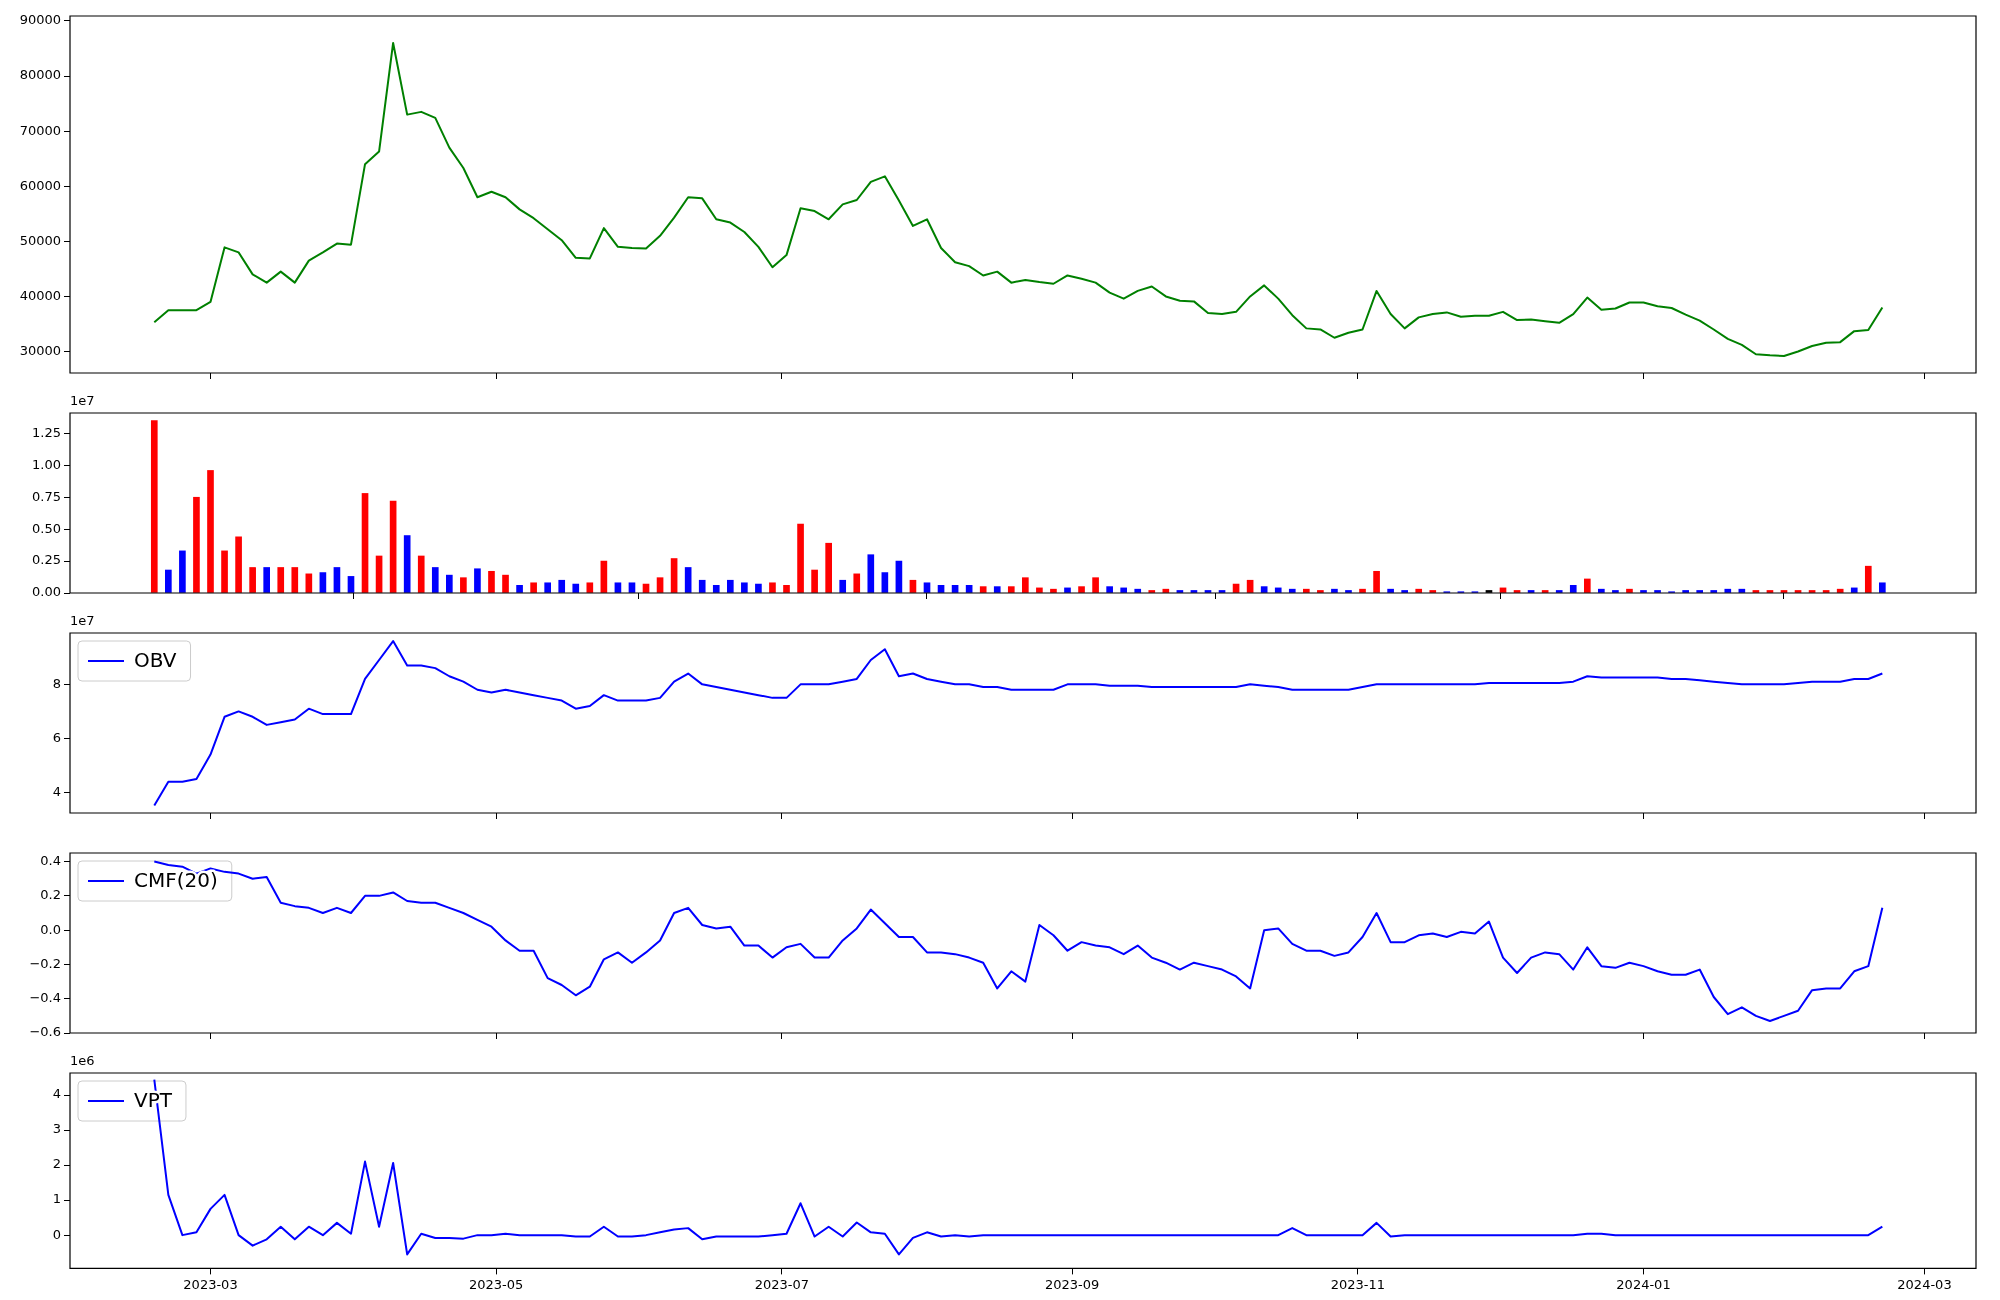 Image resolution: width=2000 pixels, height=1300 pixels. I want to click on x-tick-label: 2023-09, so click(1072, 1284).